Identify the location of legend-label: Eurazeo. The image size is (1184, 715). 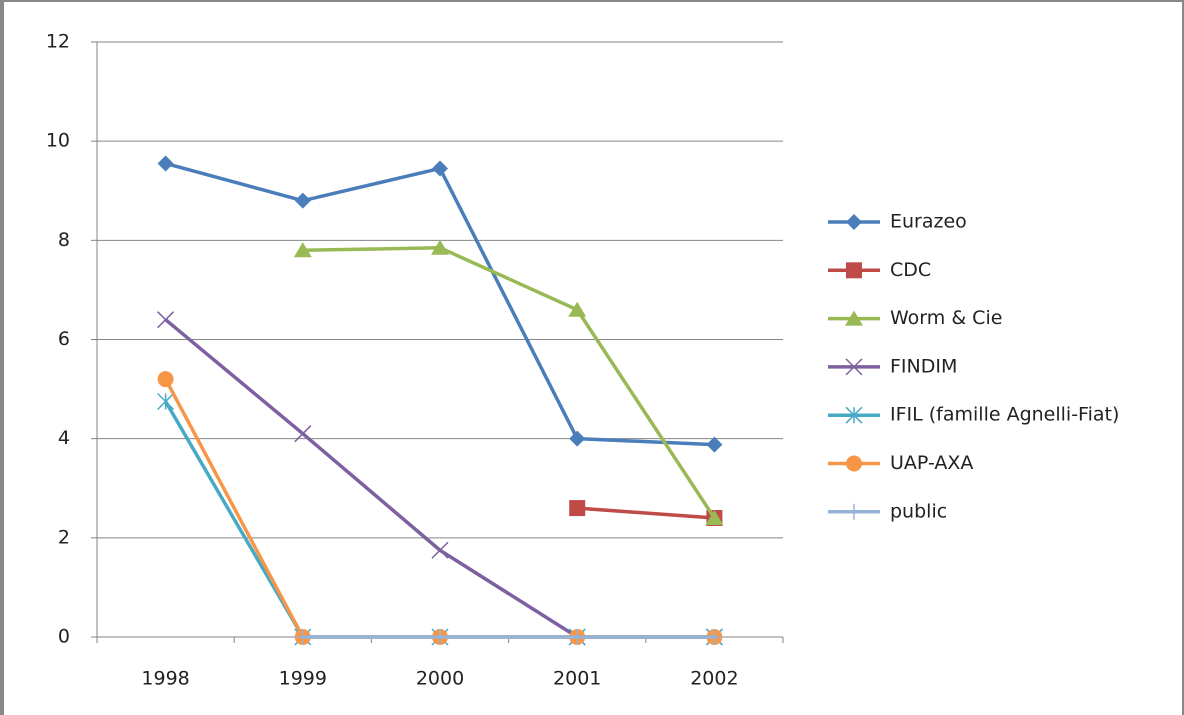
(928, 222).